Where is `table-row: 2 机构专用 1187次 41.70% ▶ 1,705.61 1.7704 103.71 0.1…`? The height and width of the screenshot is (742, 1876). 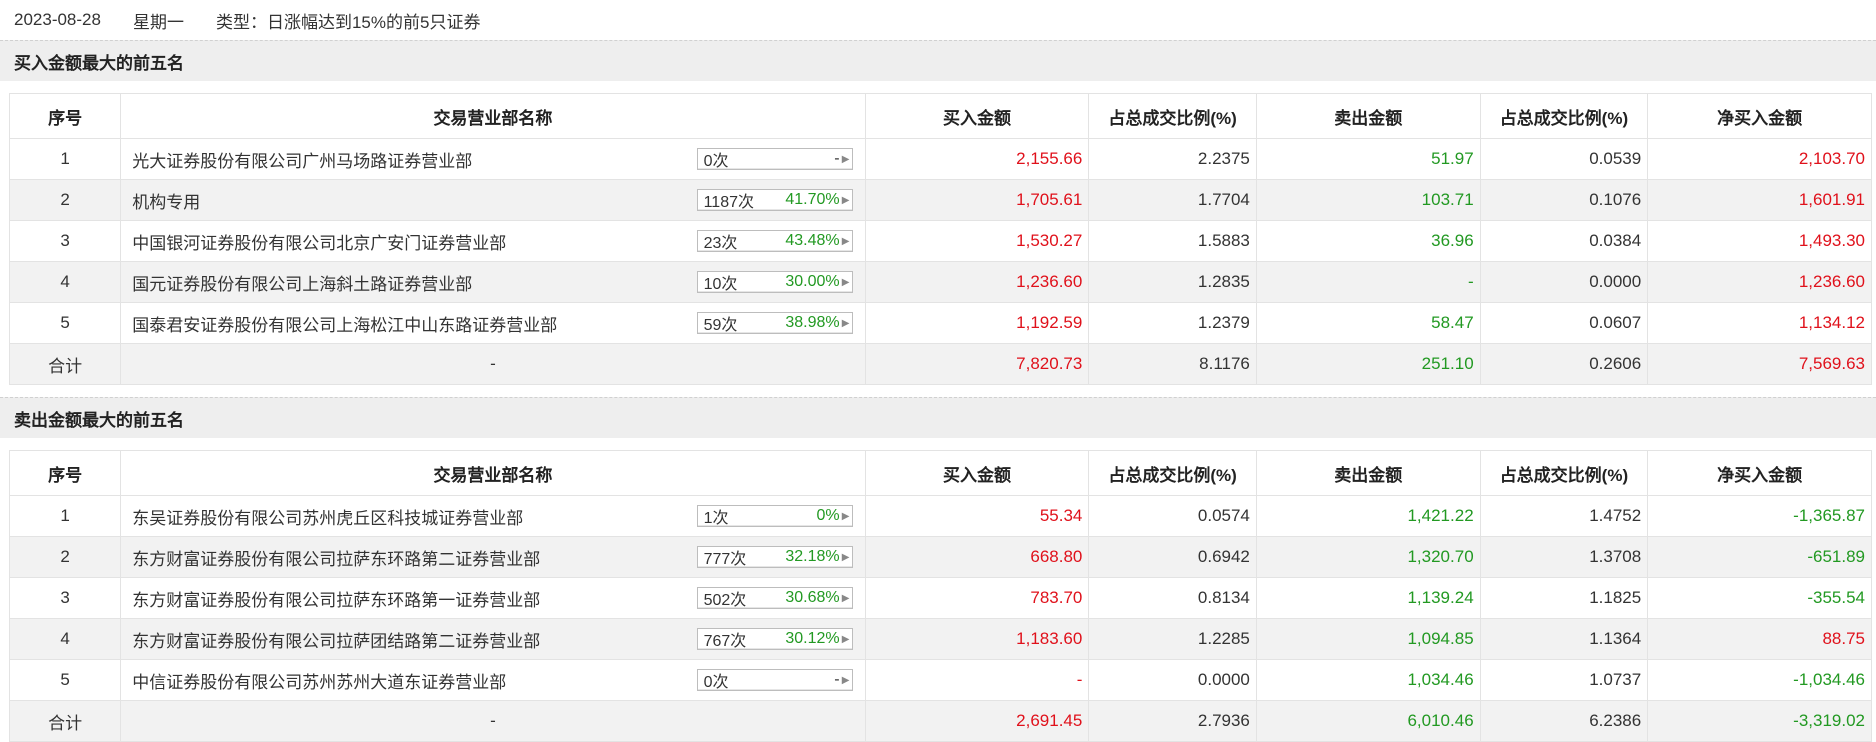
table-row: 2 机构专用 1187次 41.70% ▶ 1,705.61 1.7704 103.71 0.1… is located at coordinates (940, 200).